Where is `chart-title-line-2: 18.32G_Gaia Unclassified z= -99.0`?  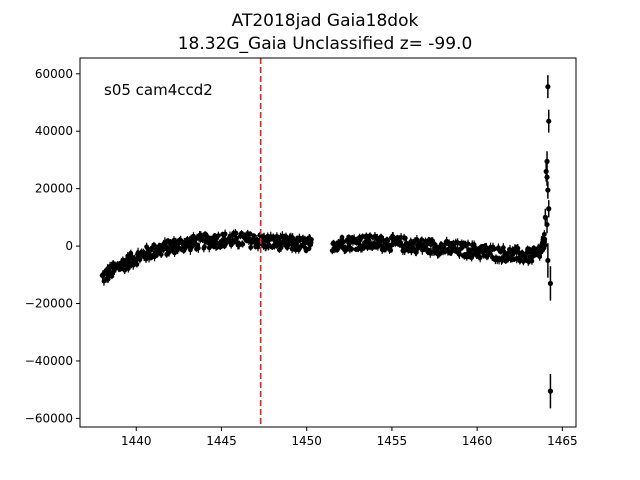
chart-title-line-2: 18.32G_Gaia Unclassified z= -99.0 is located at coordinates (325, 44).